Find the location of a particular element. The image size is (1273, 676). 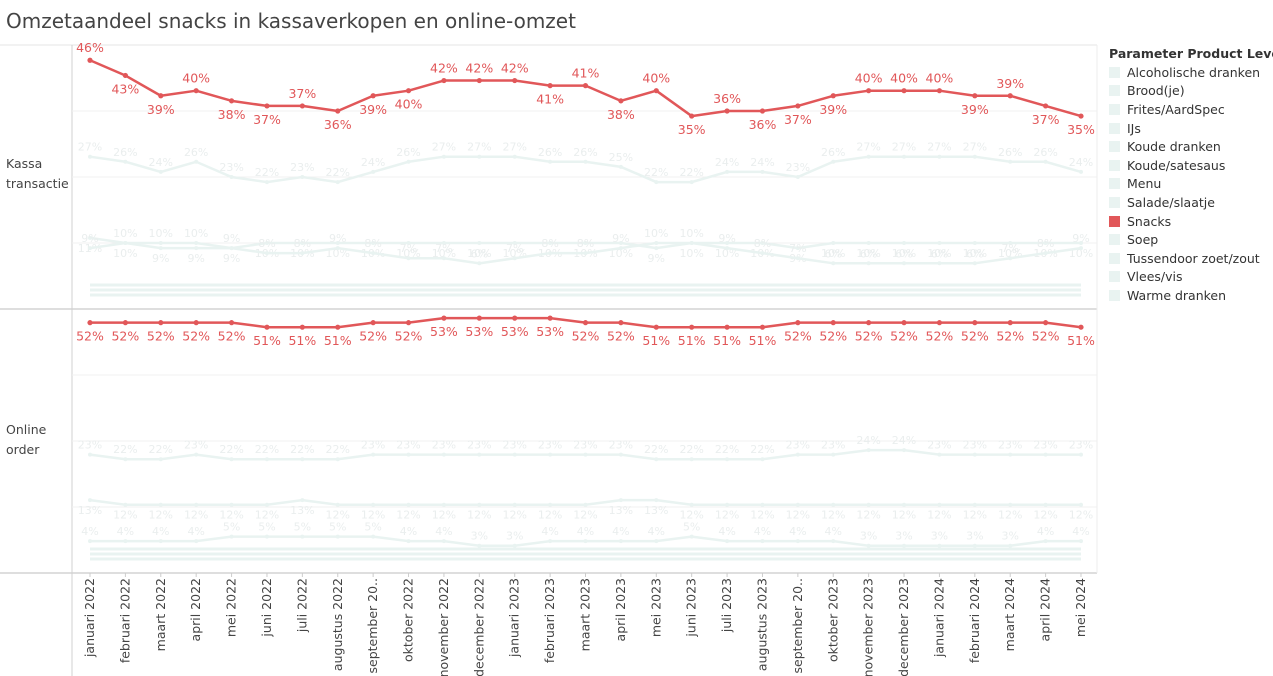

legend-label: IJs is located at coordinates (1134, 128).